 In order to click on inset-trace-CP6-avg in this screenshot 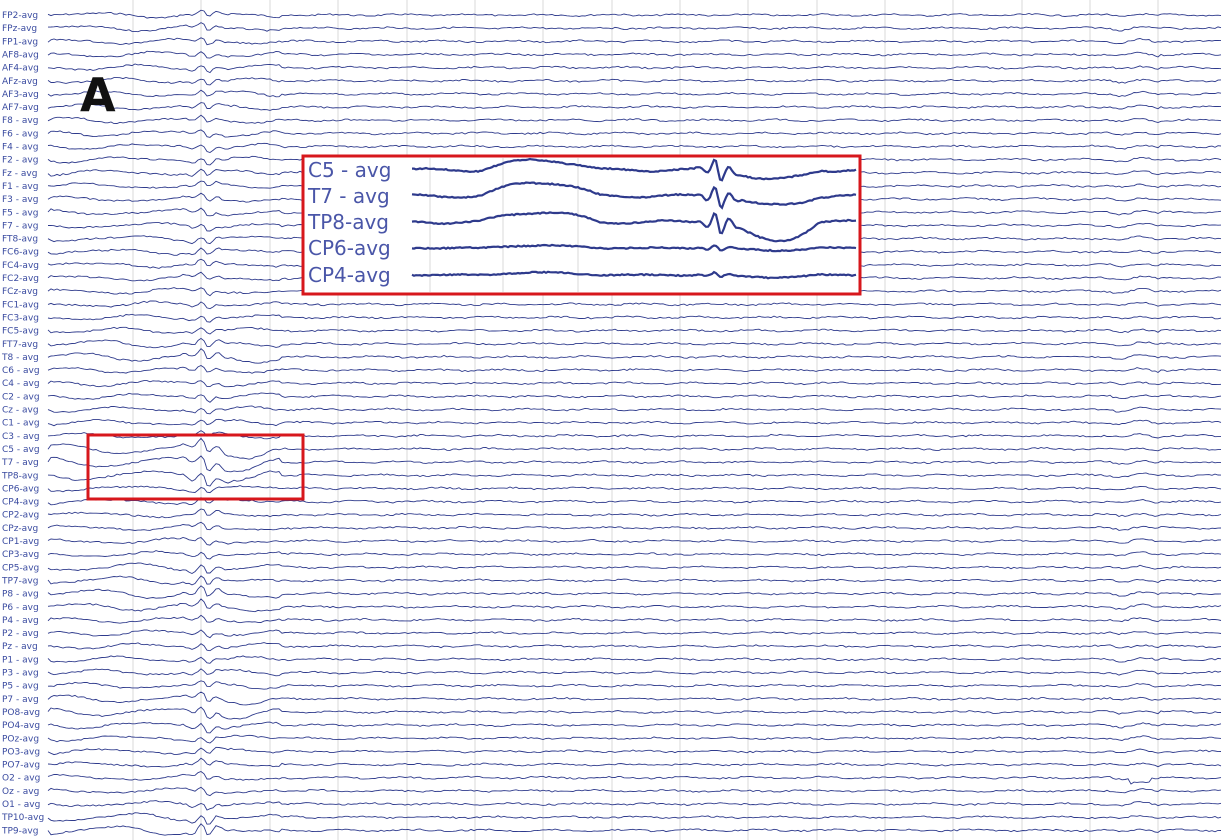, I will do `click(634, 248)`.